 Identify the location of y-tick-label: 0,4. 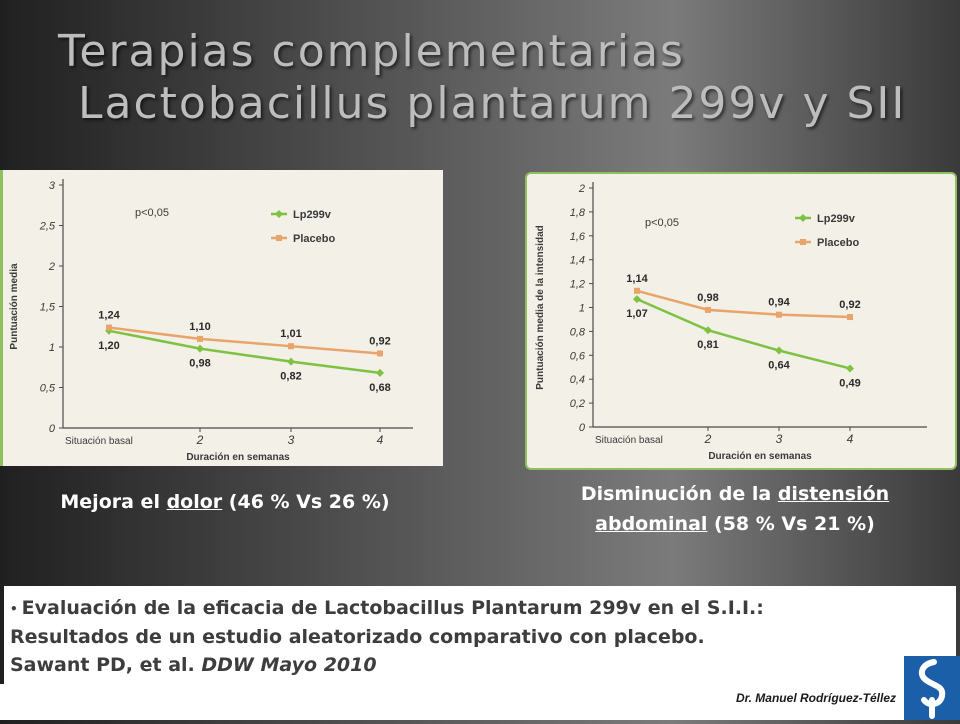
(577, 380).